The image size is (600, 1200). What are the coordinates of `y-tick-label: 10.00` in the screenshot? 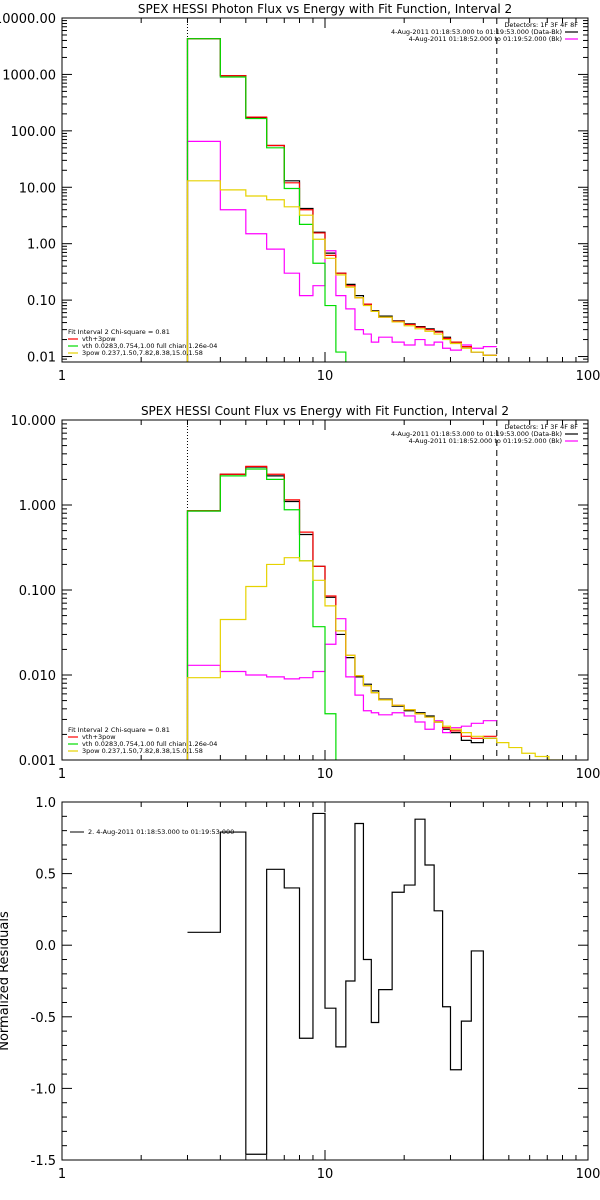 It's located at (37, 188).